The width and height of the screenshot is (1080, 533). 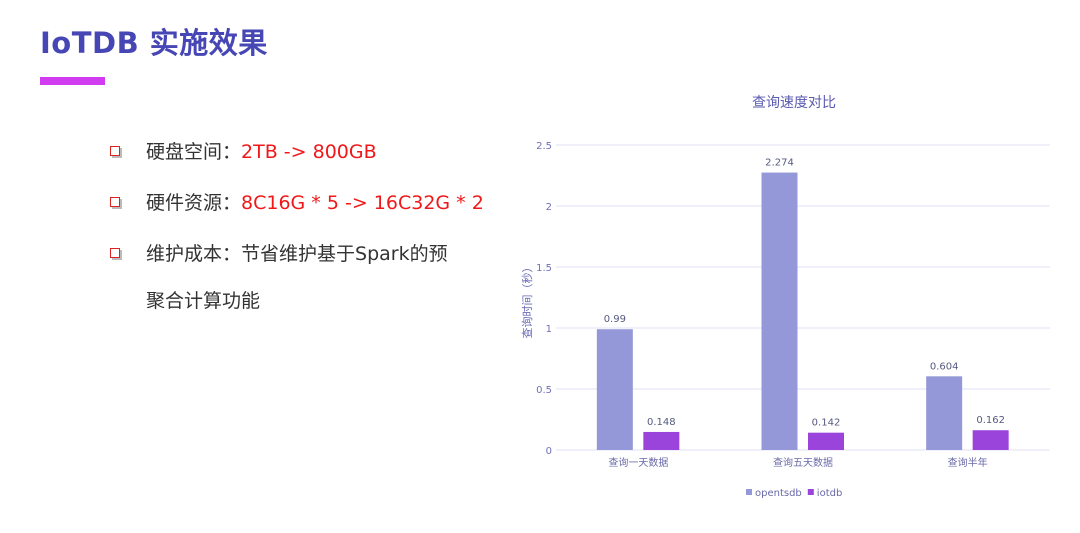 I want to click on y-tick-label: 1, so click(x=549, y=329).